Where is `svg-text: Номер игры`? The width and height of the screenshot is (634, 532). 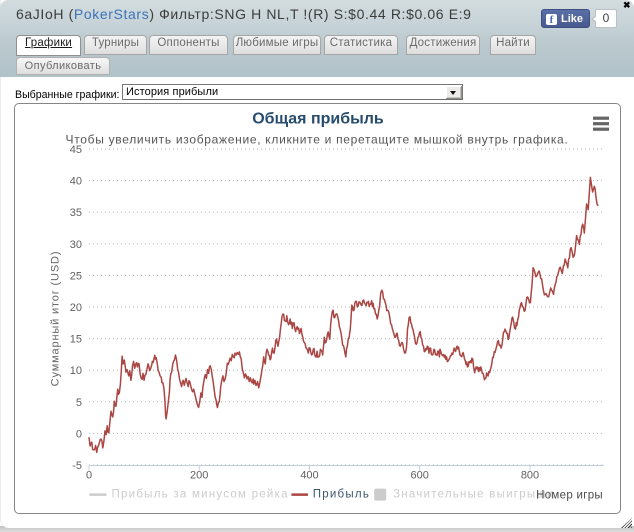 svg-text: Номер игры is located at coordinates (569, 496).